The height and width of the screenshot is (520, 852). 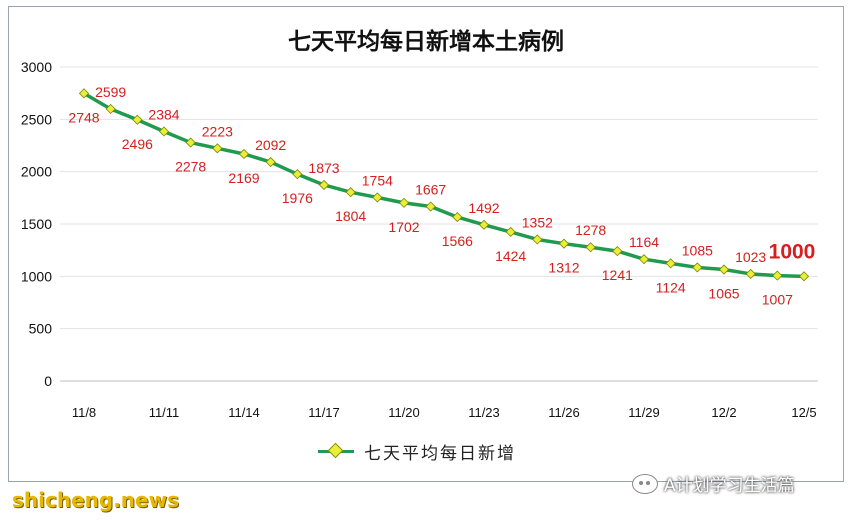 I want to click on x-tick-label: 11/8, so click(x=84, y=412).